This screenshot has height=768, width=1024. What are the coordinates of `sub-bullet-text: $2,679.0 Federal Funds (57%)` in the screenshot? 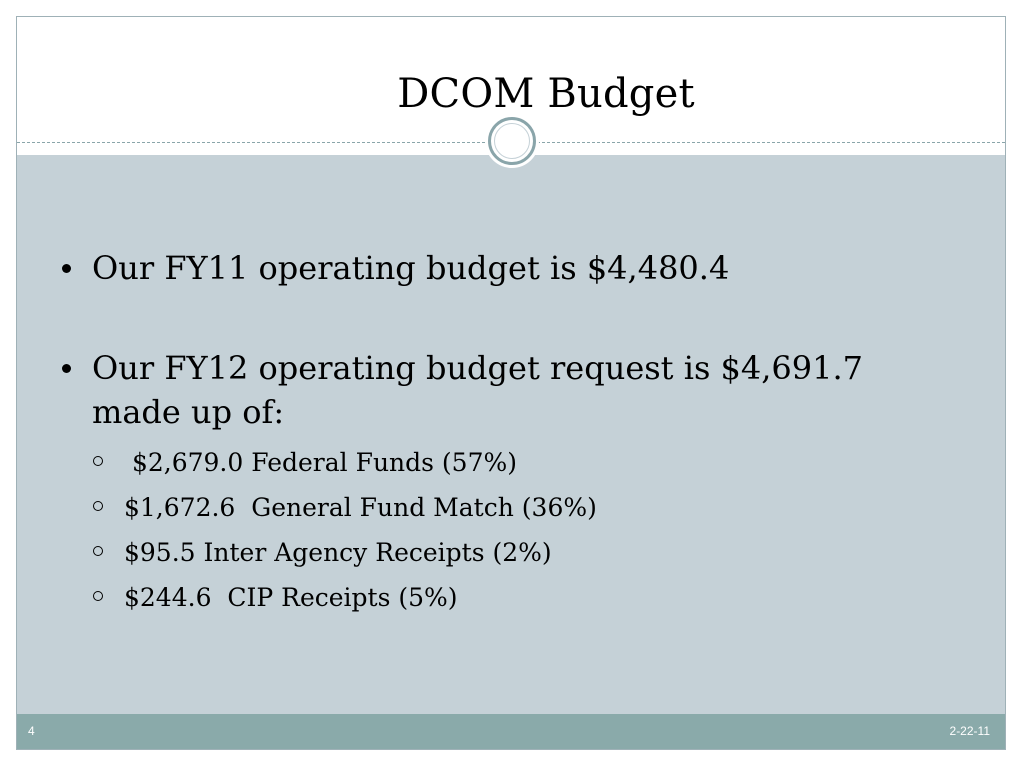 It's located at (320, 462).